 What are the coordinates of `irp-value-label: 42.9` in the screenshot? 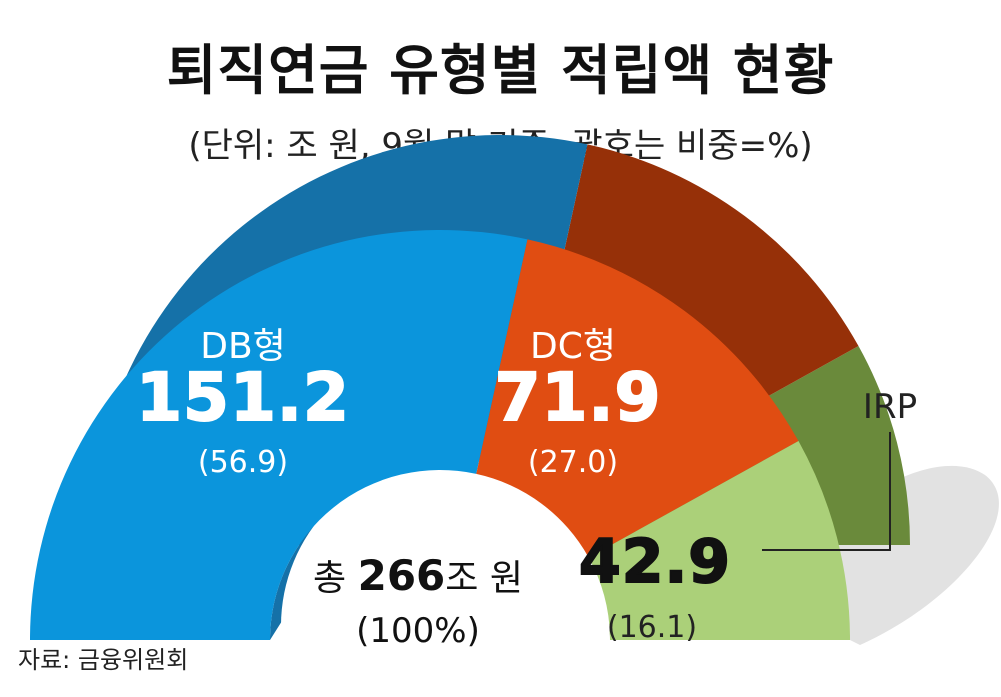 It's located at (655, 562).